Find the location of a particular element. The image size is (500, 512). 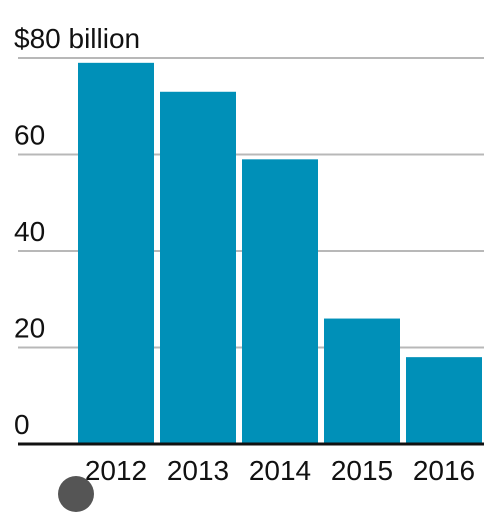

y-tick-label-60: 60 is located at coordinates (29, 135).